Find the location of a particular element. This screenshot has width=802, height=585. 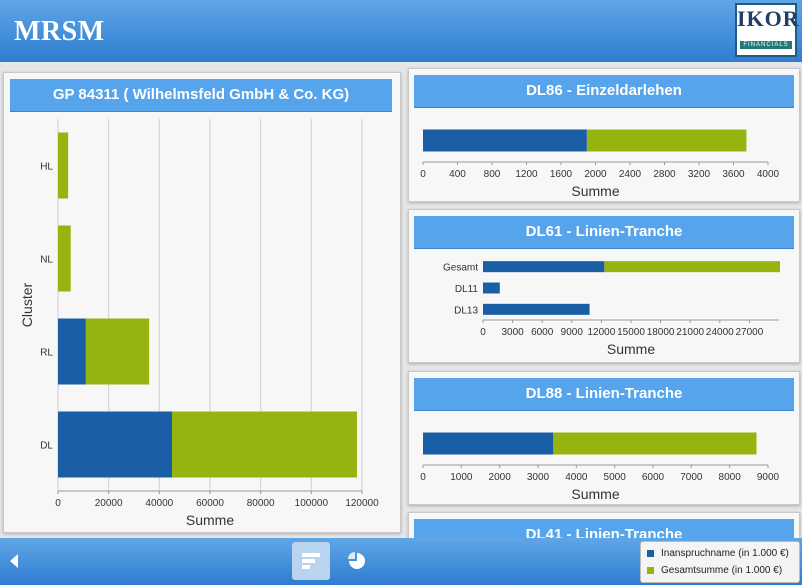

x-tick-label: 7000 is located at coordinates (691, 477).